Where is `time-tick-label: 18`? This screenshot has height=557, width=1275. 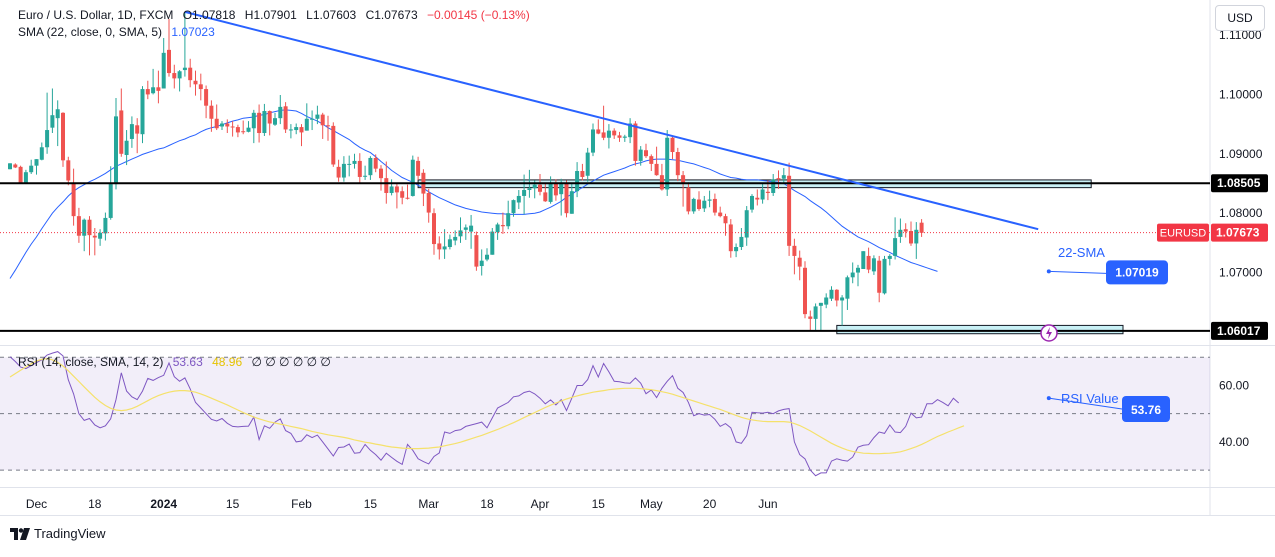 time-tick-label: 18 is located at coordinates (95, 504).